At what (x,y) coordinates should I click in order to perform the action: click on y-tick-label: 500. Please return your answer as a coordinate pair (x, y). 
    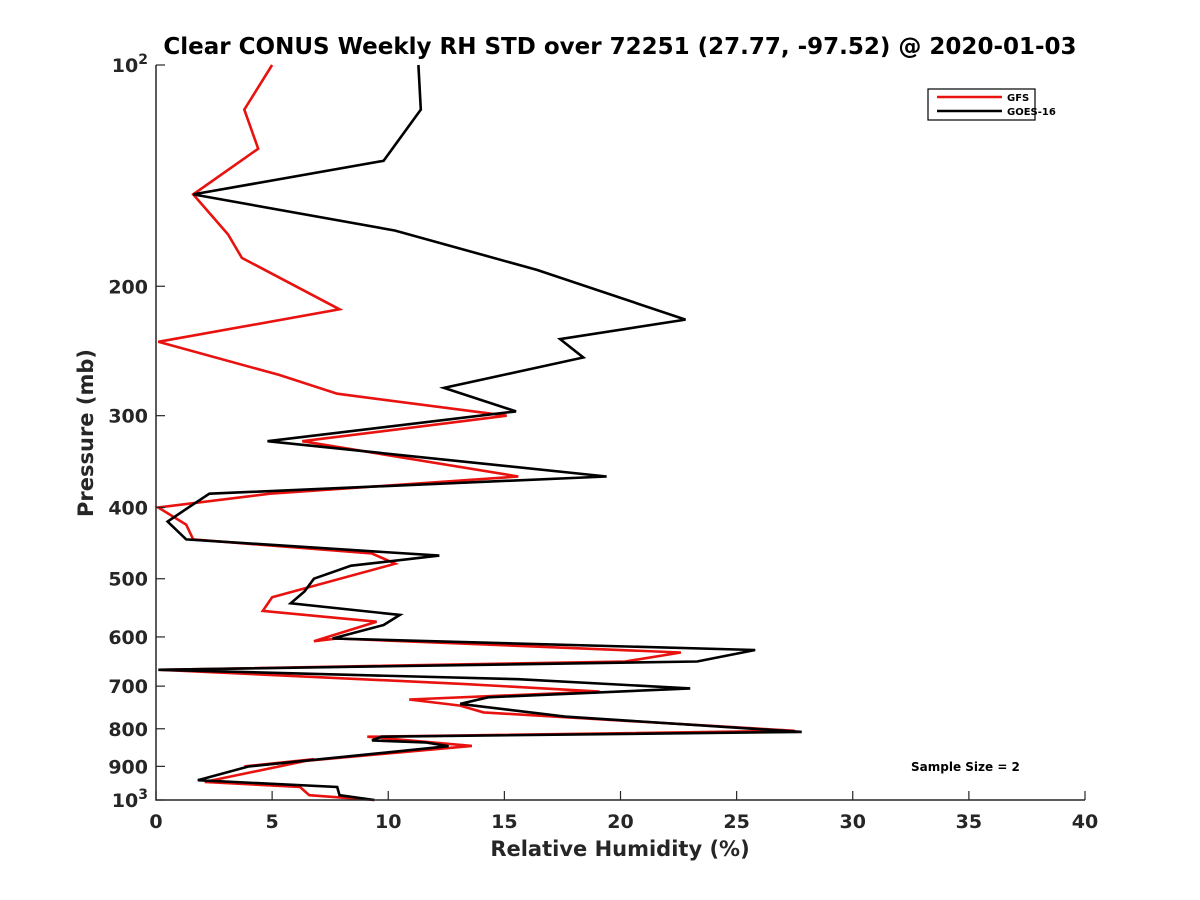
    Looking at the image, I should click on (128, 580).